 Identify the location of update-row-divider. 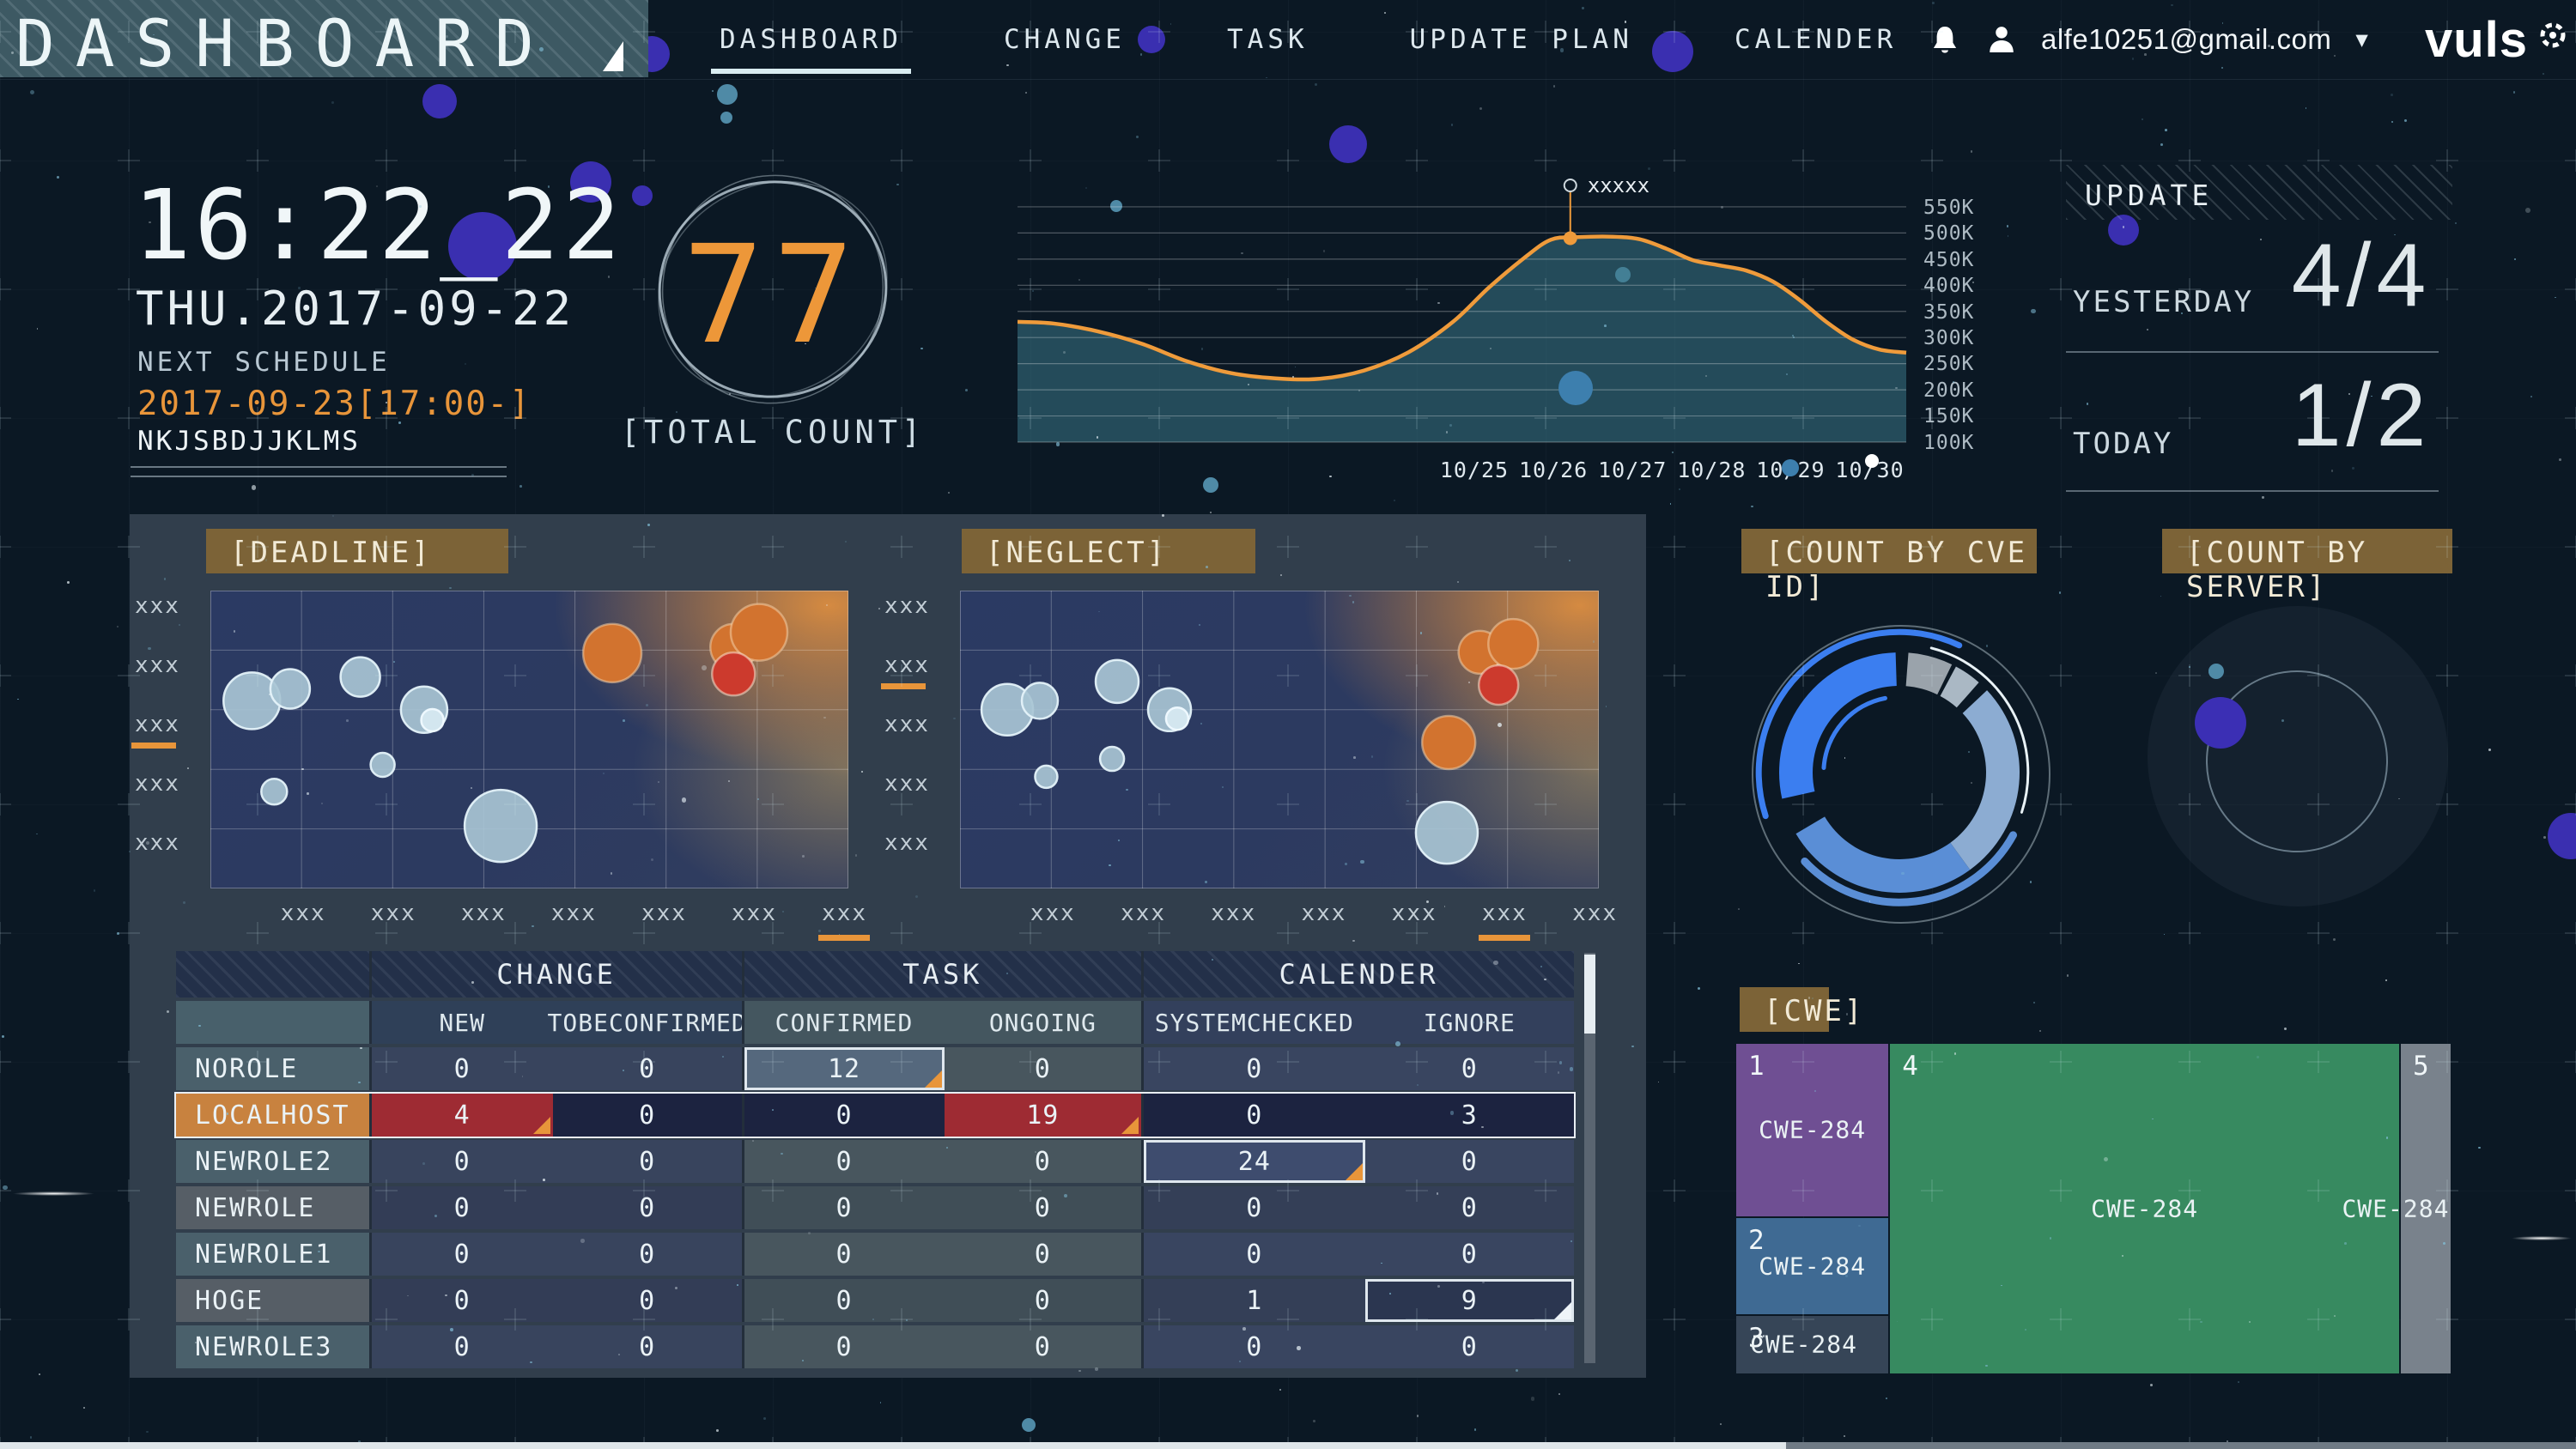
(2252, 491).